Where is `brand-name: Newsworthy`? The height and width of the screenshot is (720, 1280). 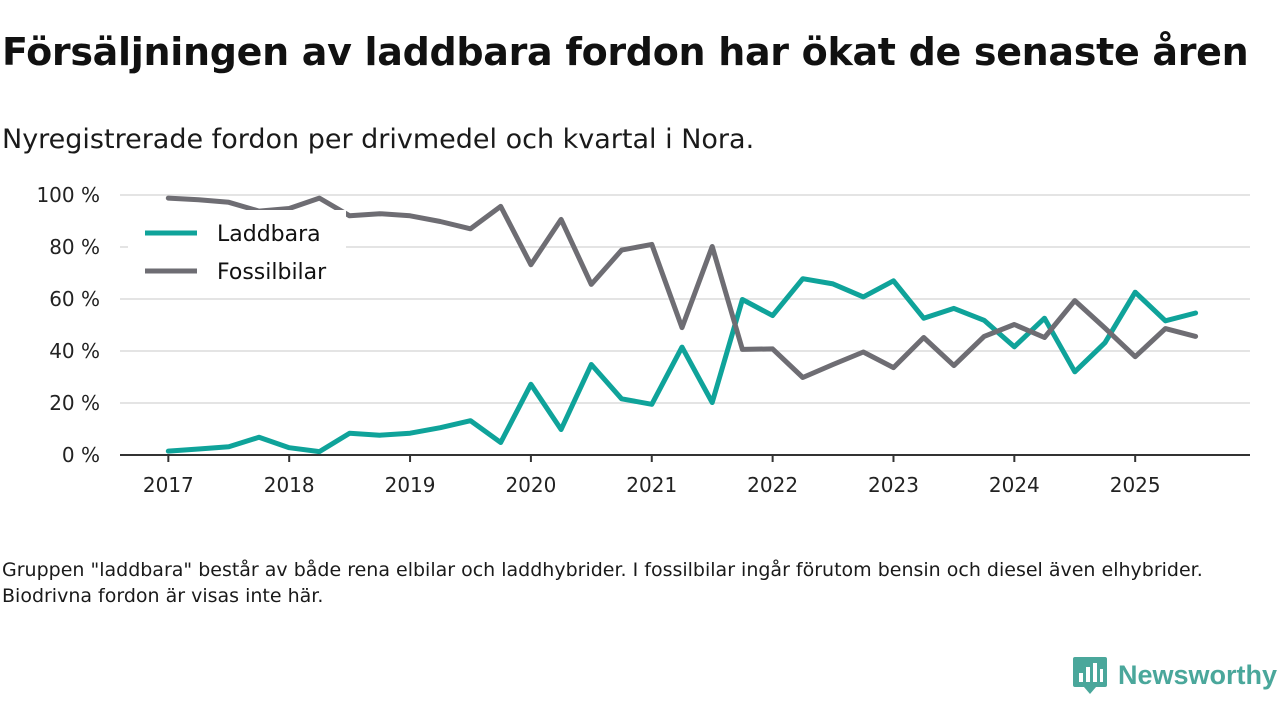
brand-name: Newsworthy is located at coordinates (1198, 674).